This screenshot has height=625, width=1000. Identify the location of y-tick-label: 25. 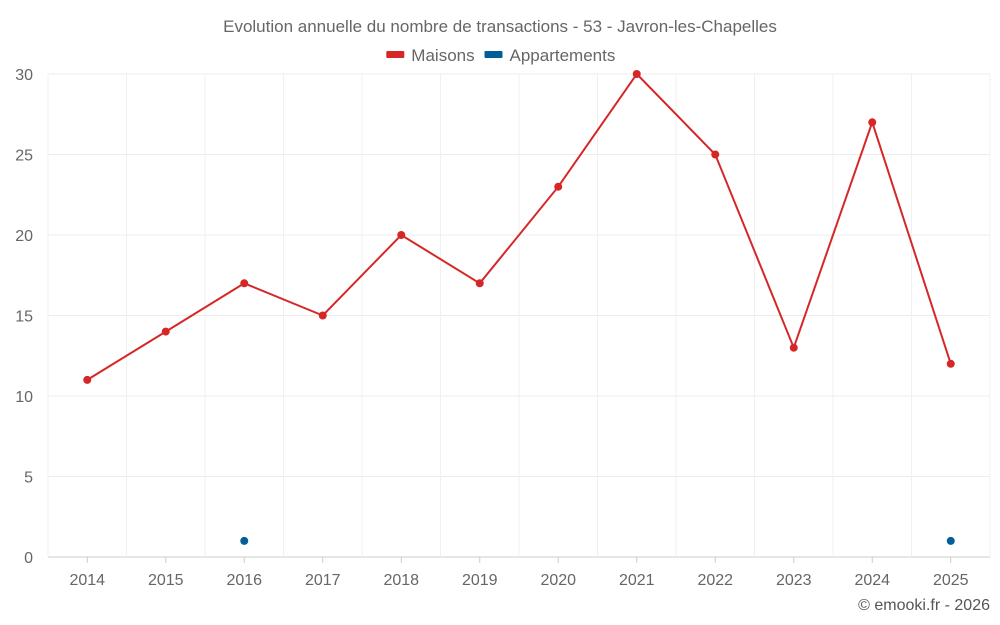
(24, 156).